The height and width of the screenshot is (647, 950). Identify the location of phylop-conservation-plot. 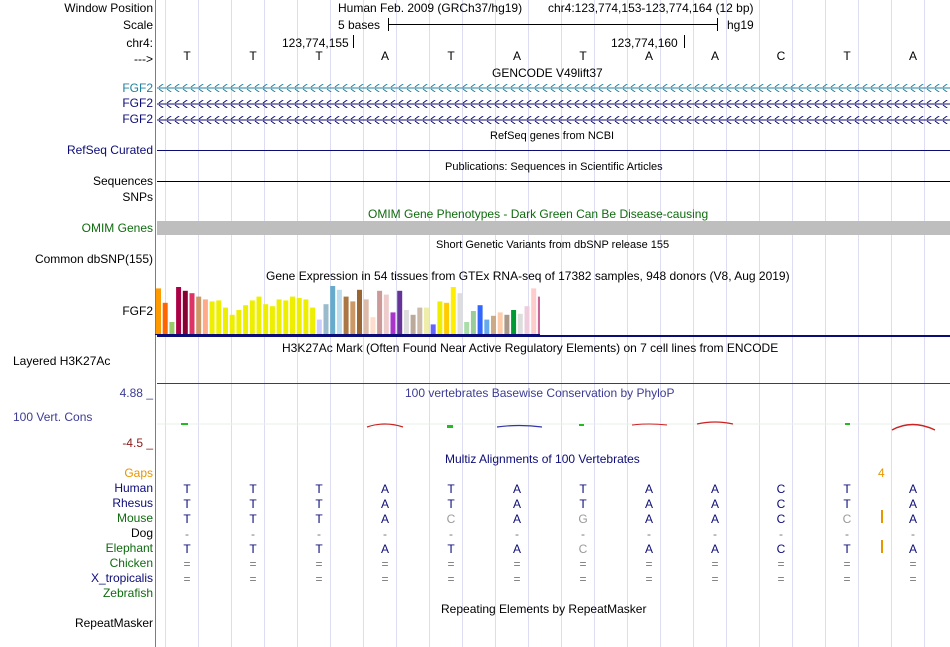
(553, 426).